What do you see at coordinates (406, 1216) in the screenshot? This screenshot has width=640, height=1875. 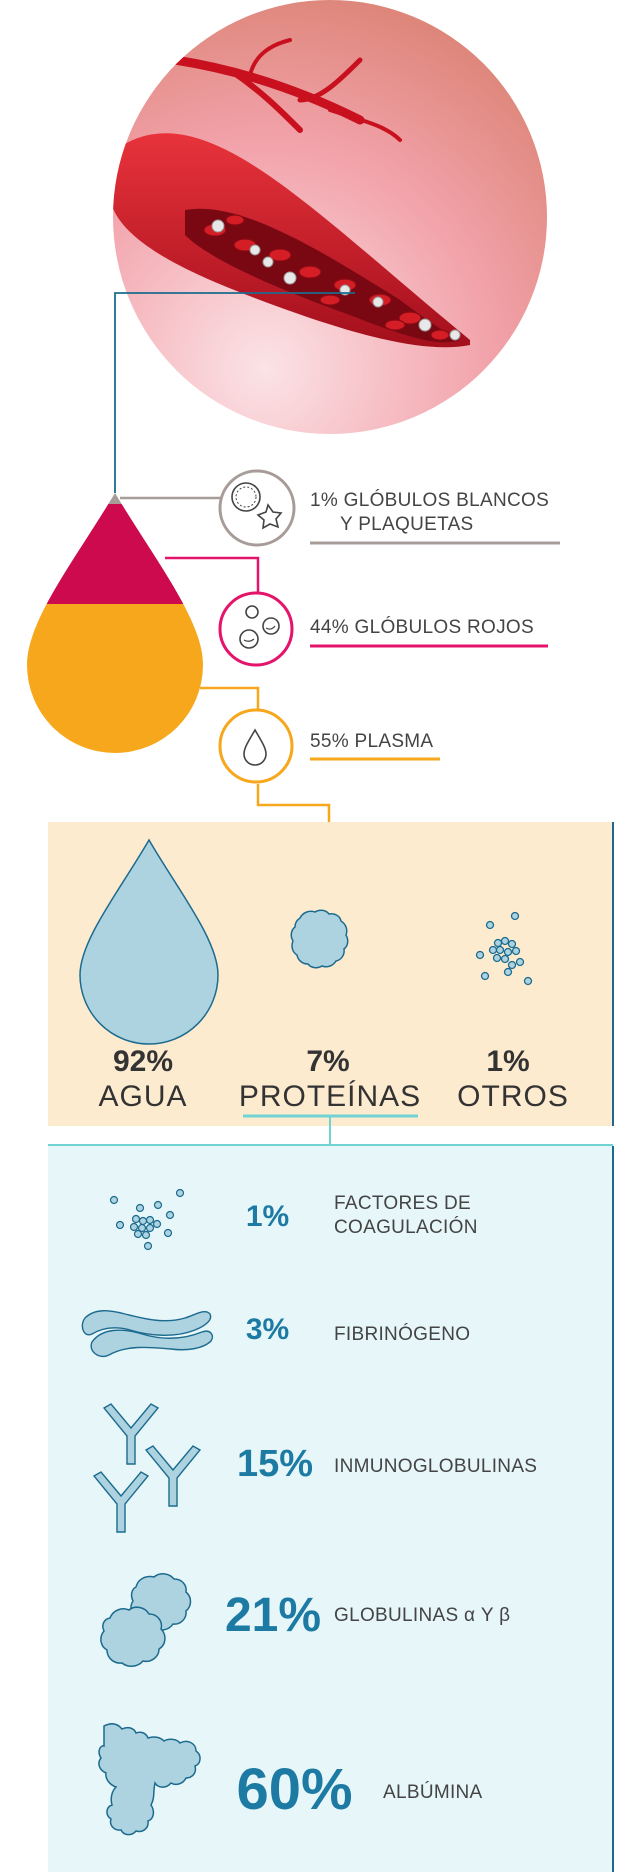 I see `coagulation-name: FACTORES DE COAGULACIÓN` at bounding box center [406, 1216].